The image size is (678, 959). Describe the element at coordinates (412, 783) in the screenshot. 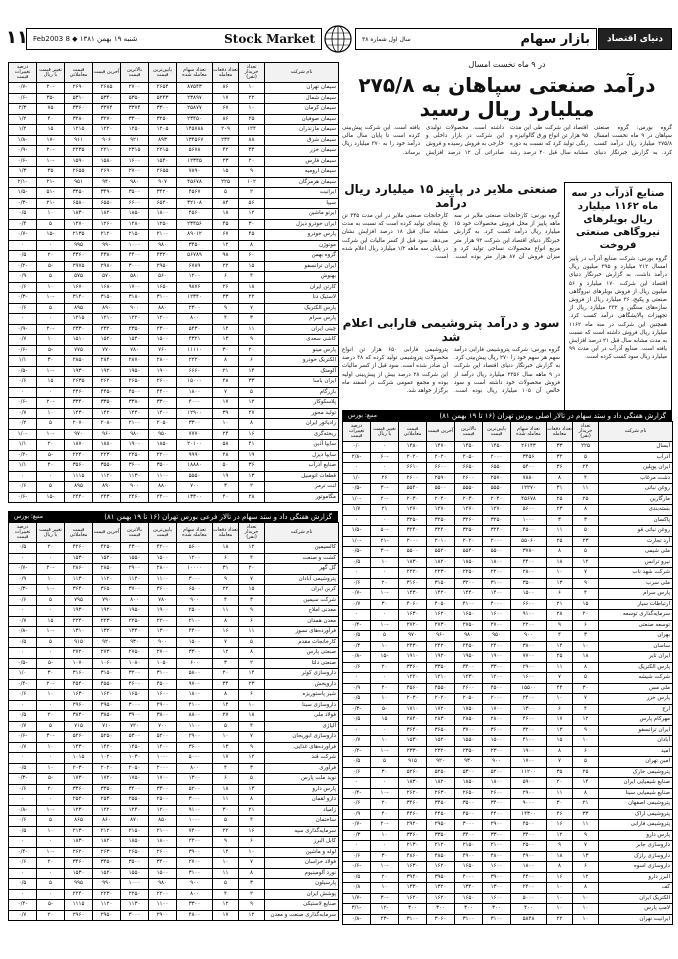

I see `value-cell: ۱۸۳۰` at that location.